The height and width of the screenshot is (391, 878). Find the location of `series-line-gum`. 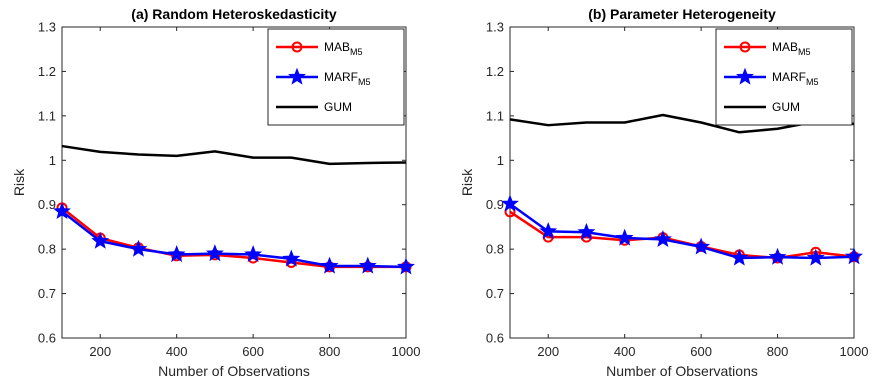

series-line-gum is located at coordinates (234, 155).